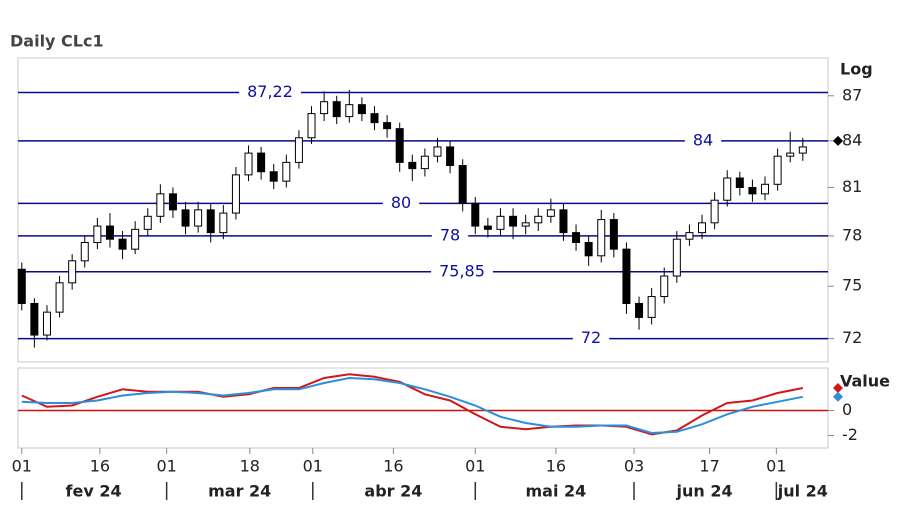 The image size is (900, 506). I want to click on indicator-panel, so click(423, 408).